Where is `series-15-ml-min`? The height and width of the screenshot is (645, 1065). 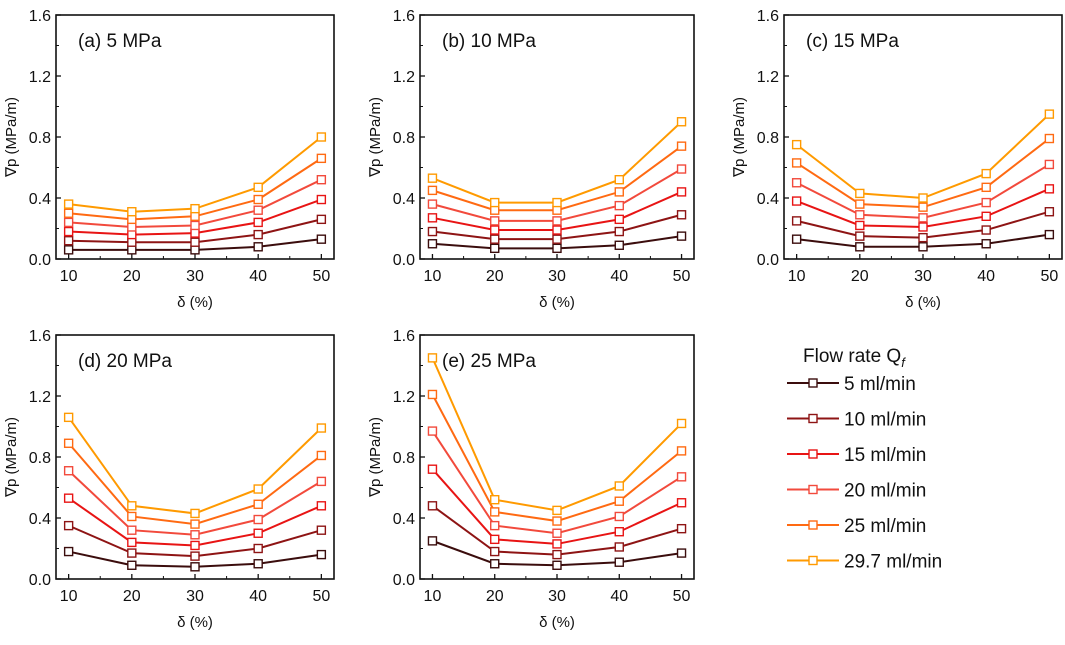 series-15-ml-min is located at coordinates (557, 211).